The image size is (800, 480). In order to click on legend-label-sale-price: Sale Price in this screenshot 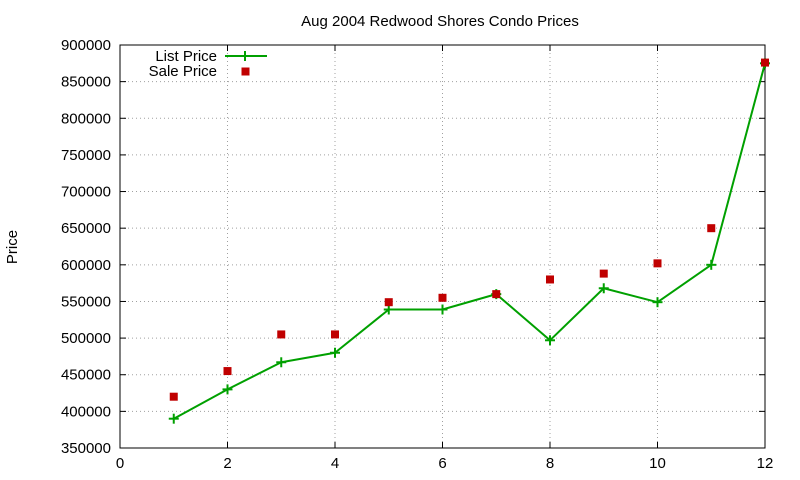, I will do `click(183, 71)`.